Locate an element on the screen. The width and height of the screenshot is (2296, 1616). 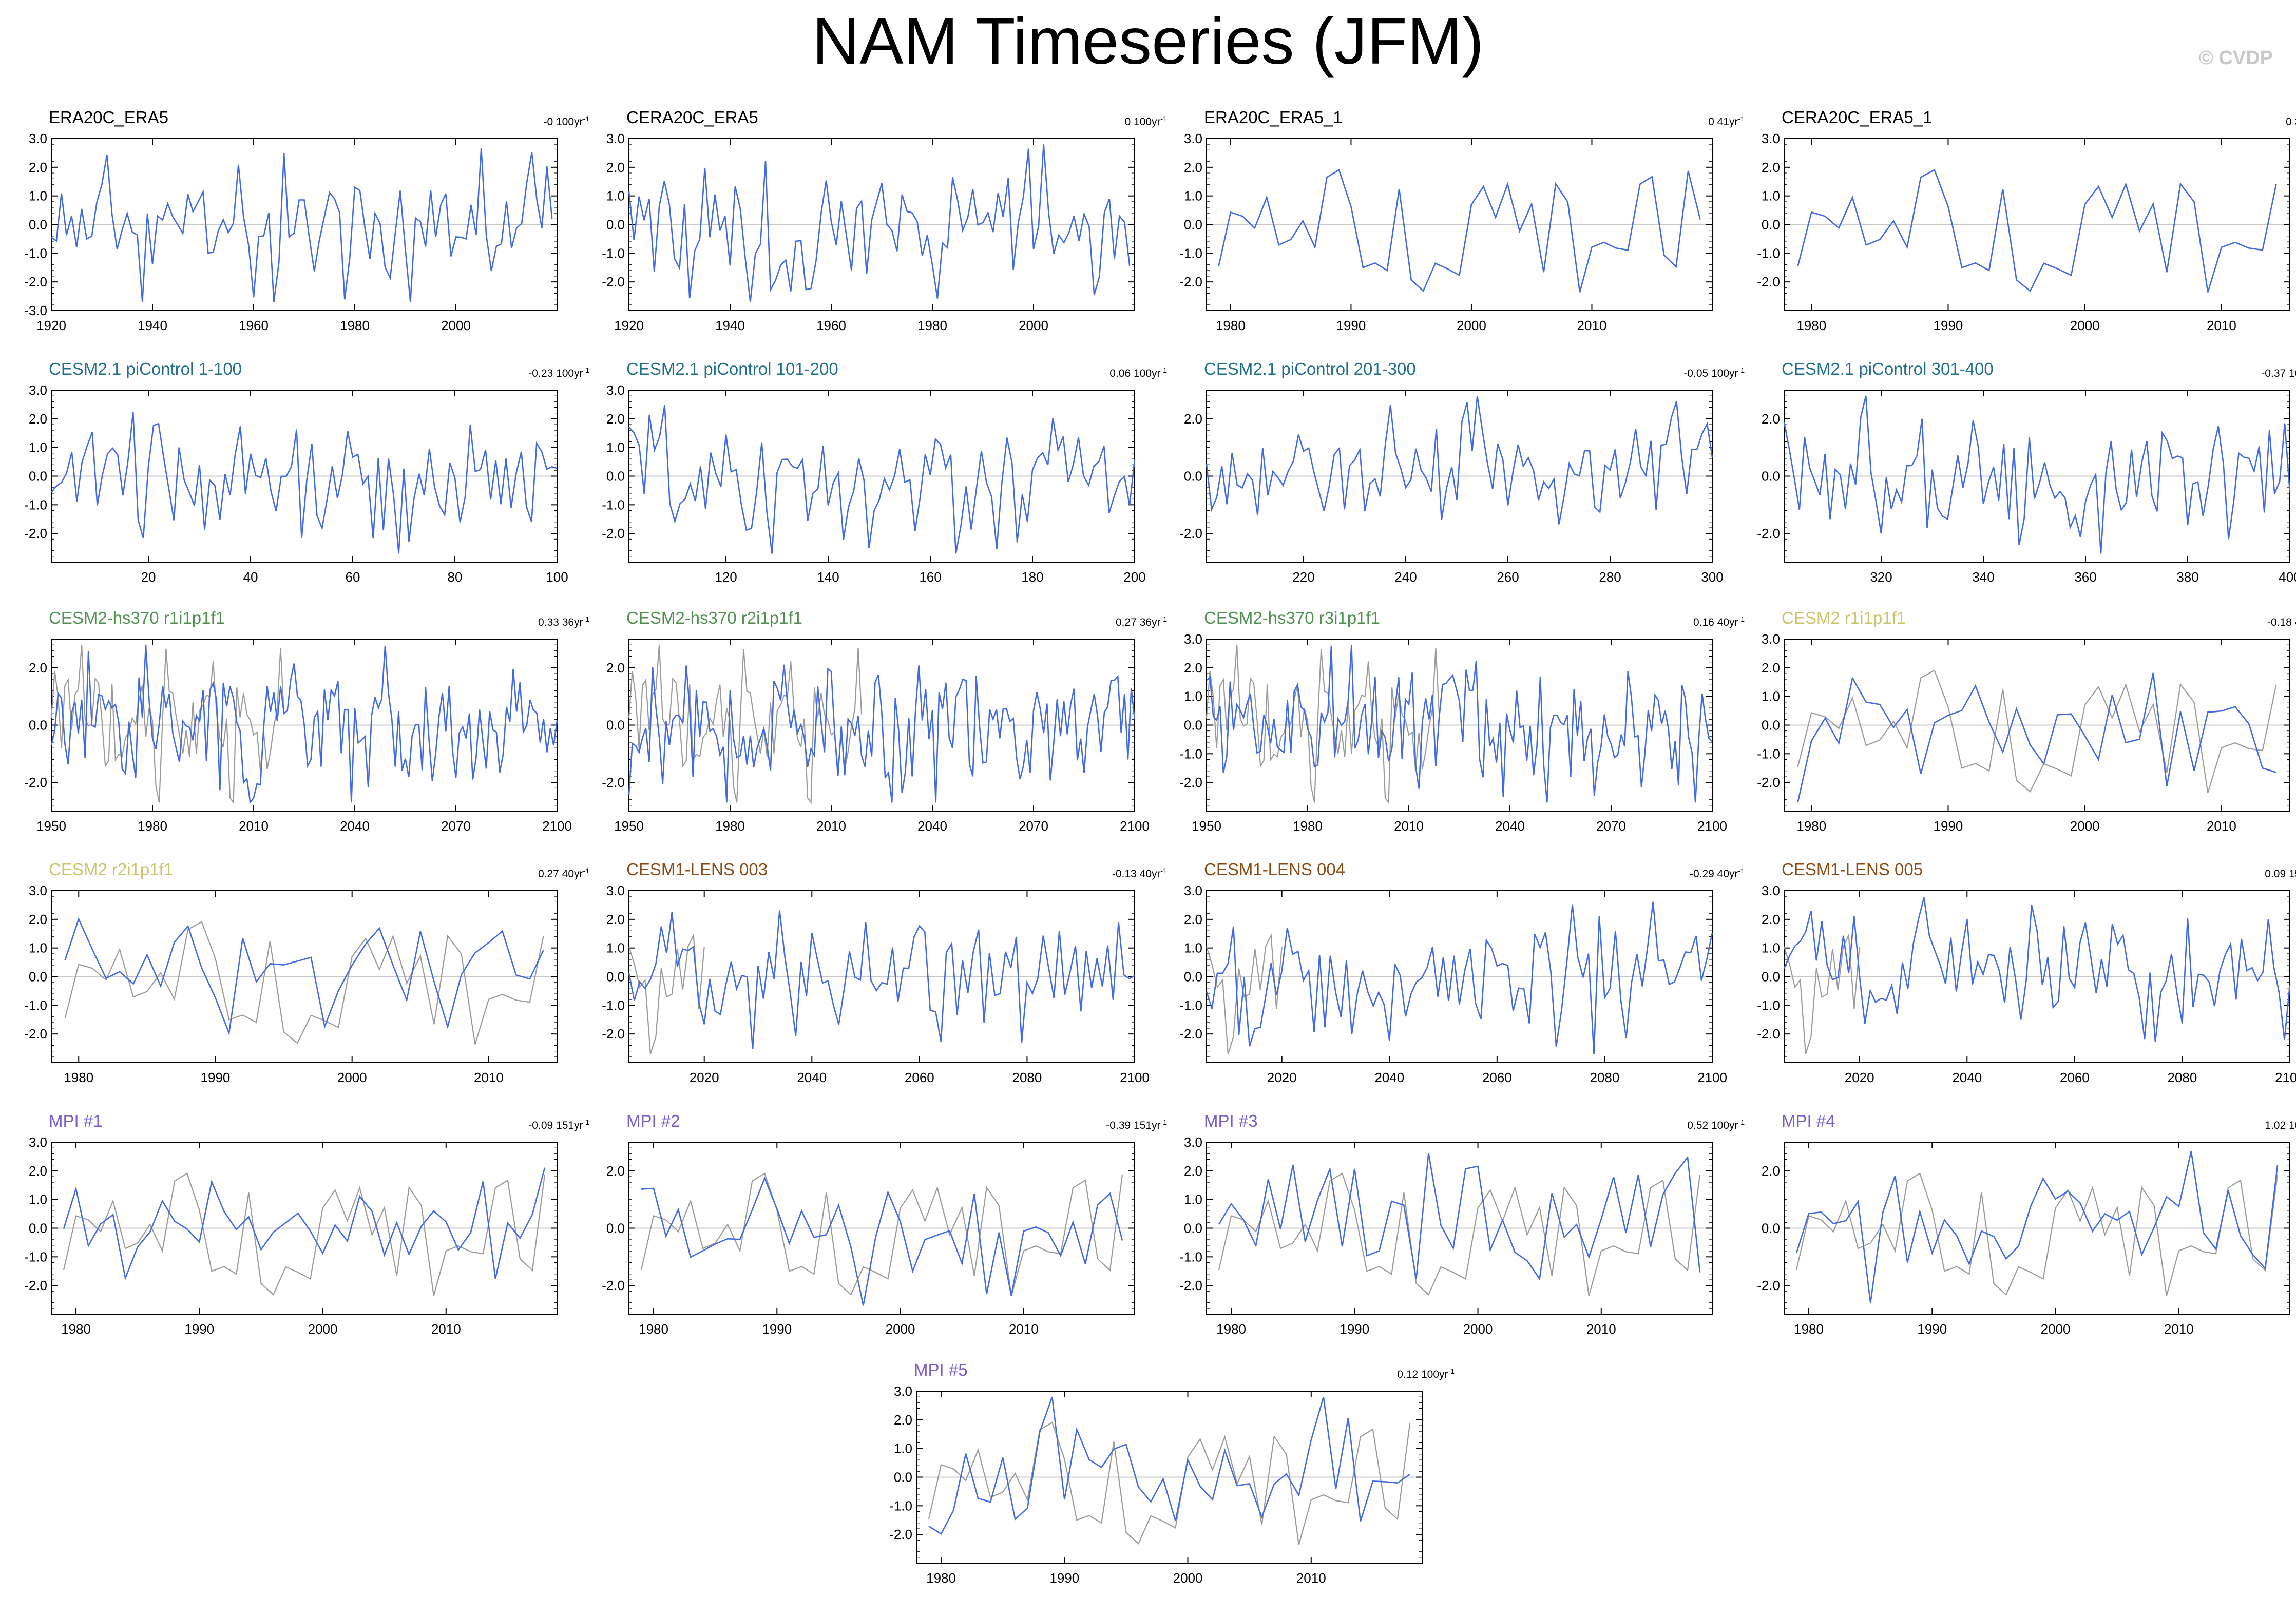
panel-title: CESM2.1 piControl 1-100 is located at coordinates (145, 368).